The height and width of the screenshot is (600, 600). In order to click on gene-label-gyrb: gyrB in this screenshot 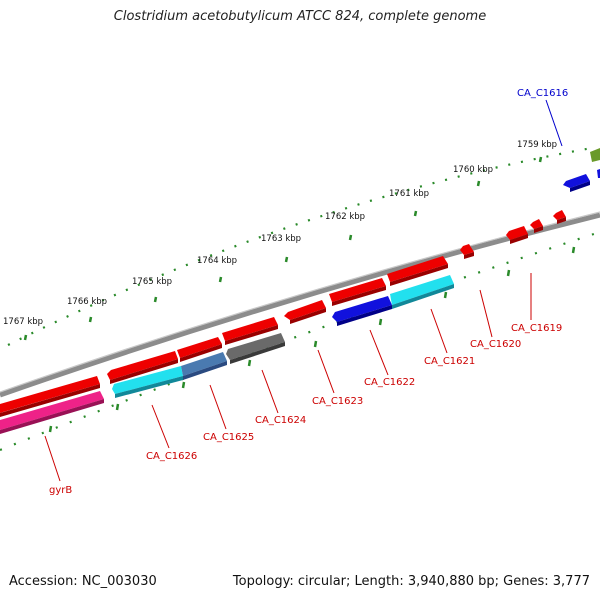, I will do `click(60, 490)`.